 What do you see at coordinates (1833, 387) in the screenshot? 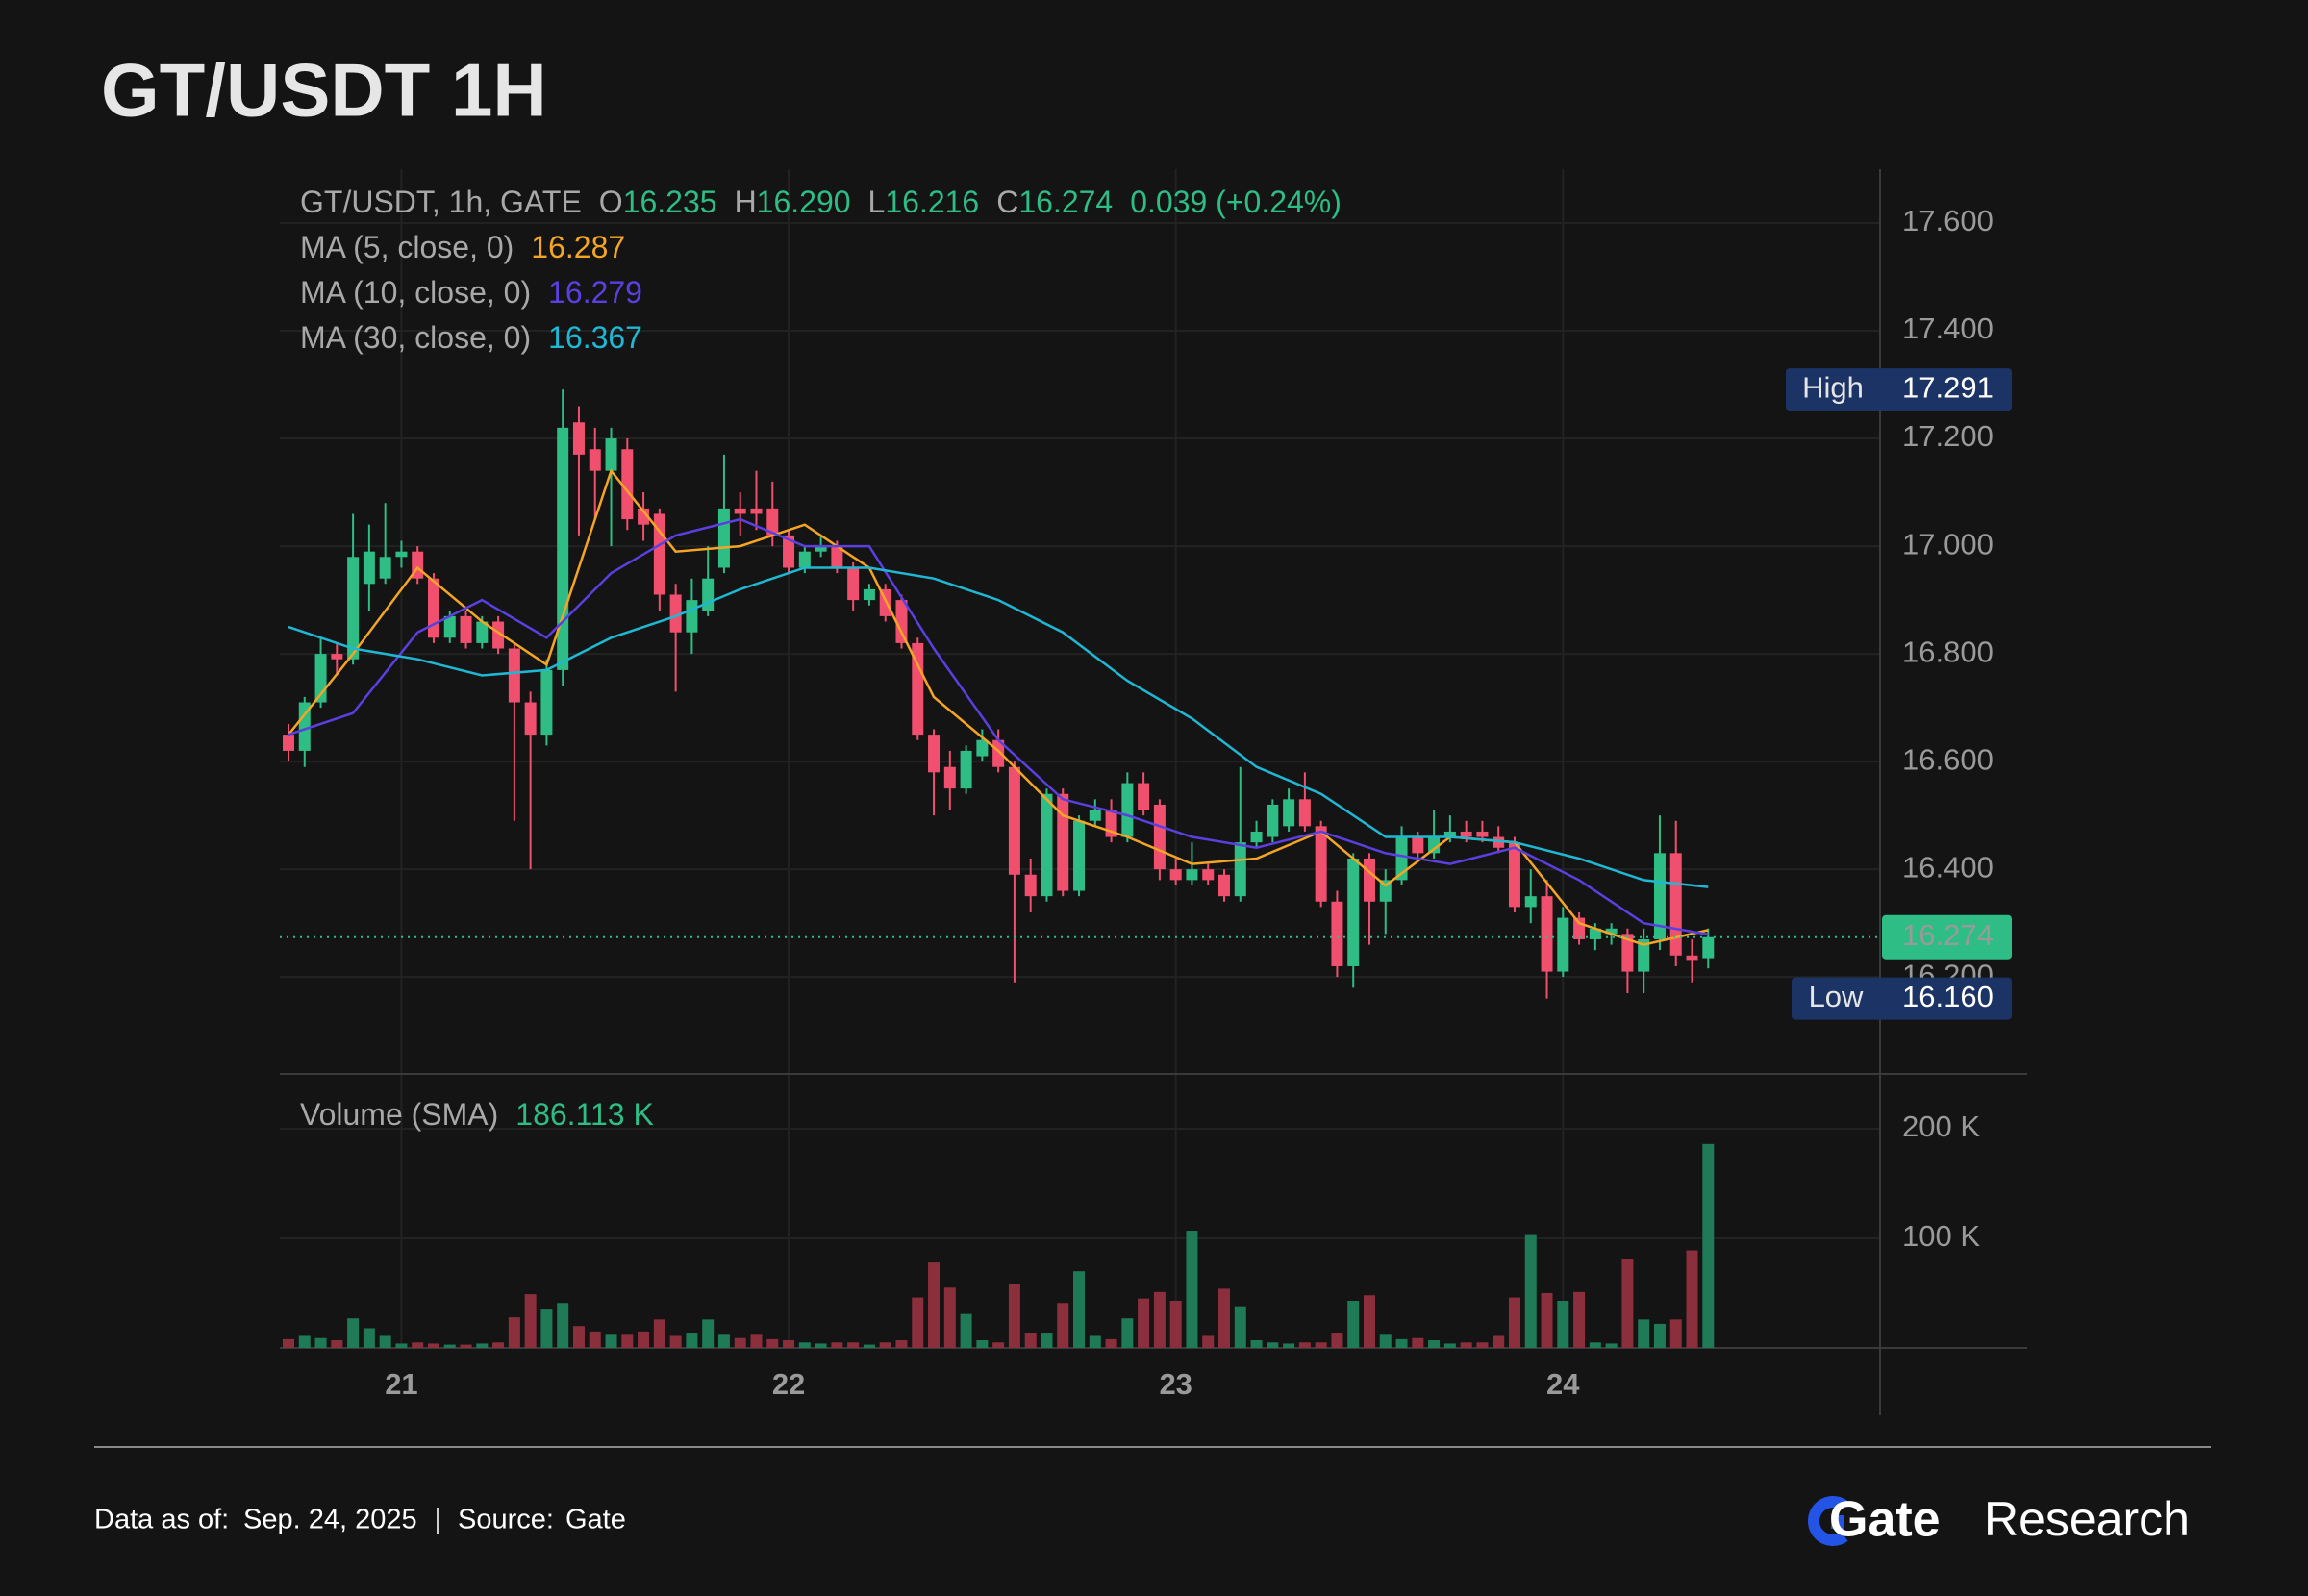
I see `high-marker-label: High` at bounding box center [1833, 387].